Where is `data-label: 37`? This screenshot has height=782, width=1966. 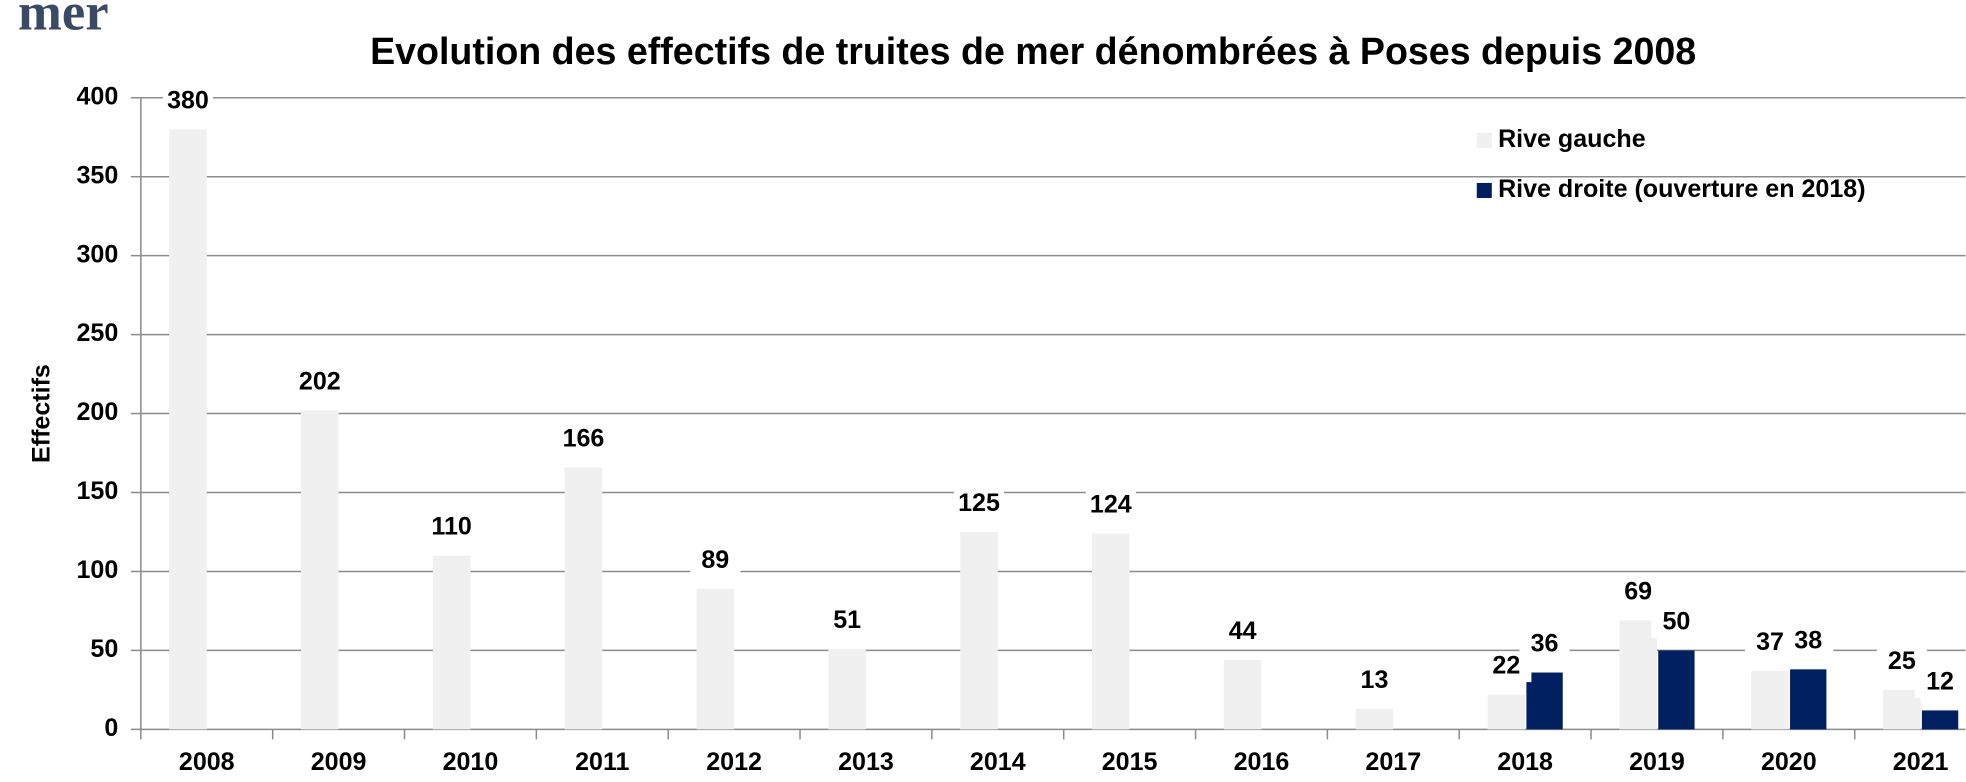
data-label: 37 is located at coordinates (1770, 642).